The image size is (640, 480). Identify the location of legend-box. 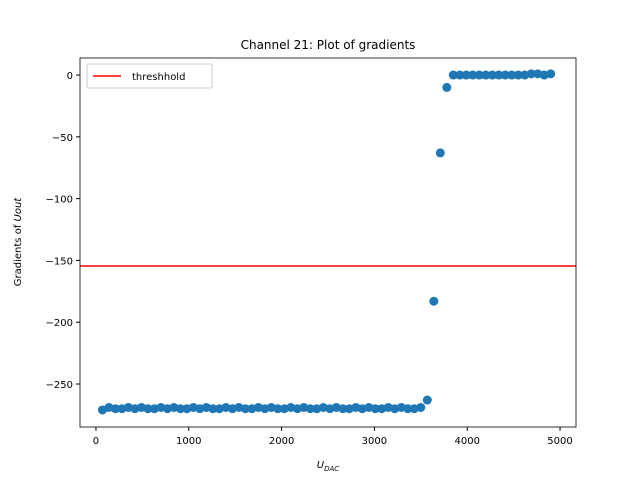
(149, 76).